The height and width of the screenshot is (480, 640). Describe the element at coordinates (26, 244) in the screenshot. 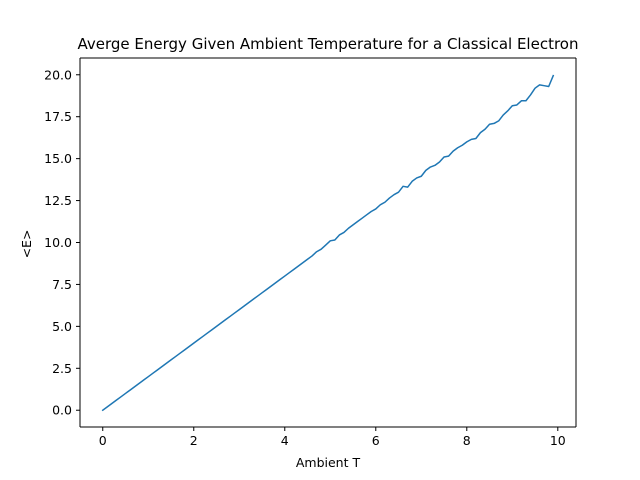

I see `y-axis-label: <E>` at that location.